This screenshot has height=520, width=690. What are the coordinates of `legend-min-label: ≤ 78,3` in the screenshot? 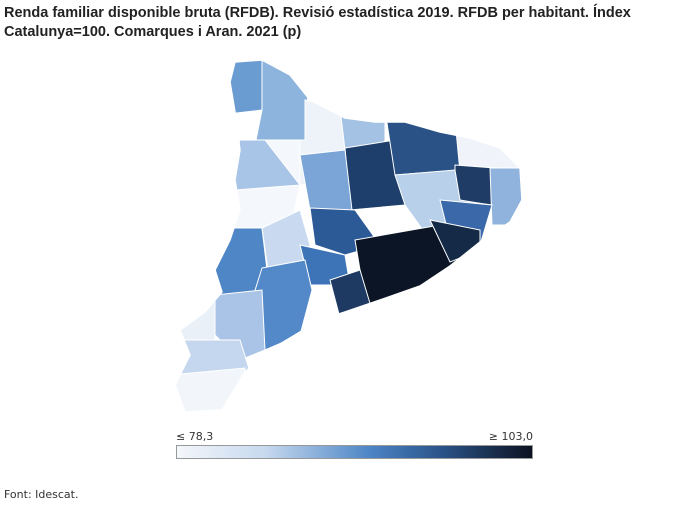 It's located at (195, 436).